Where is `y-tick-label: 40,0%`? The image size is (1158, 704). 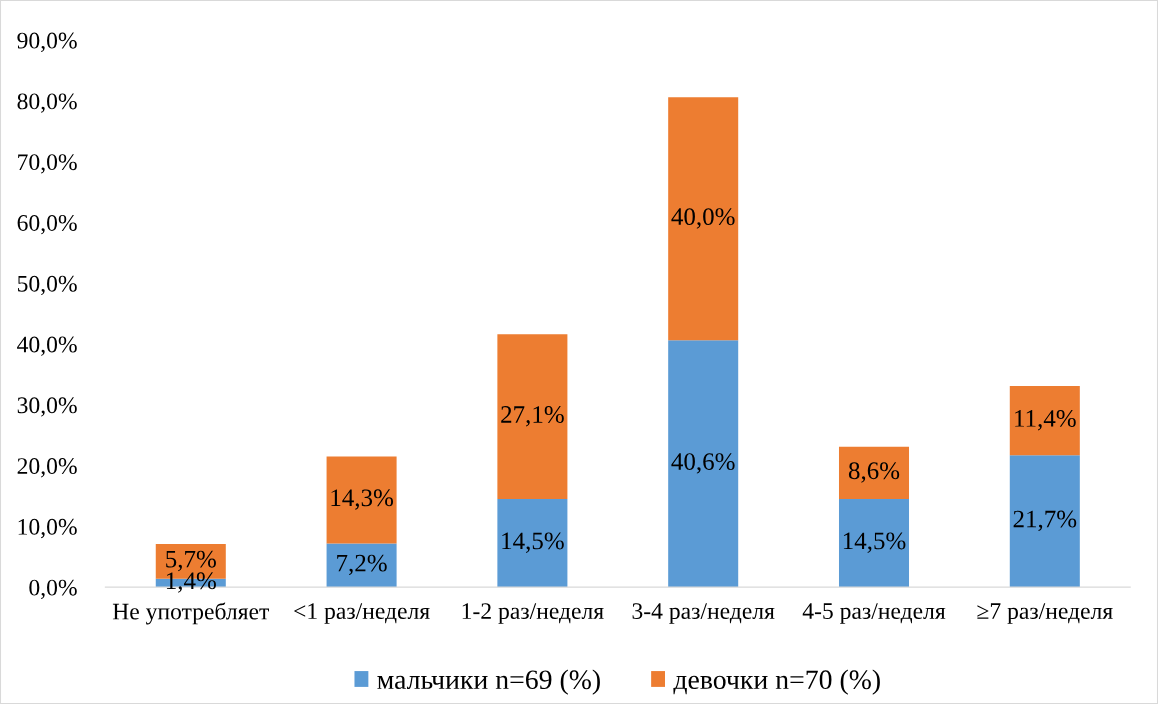
y-tick-label: 40,0% is located at coordinates (47, 346).